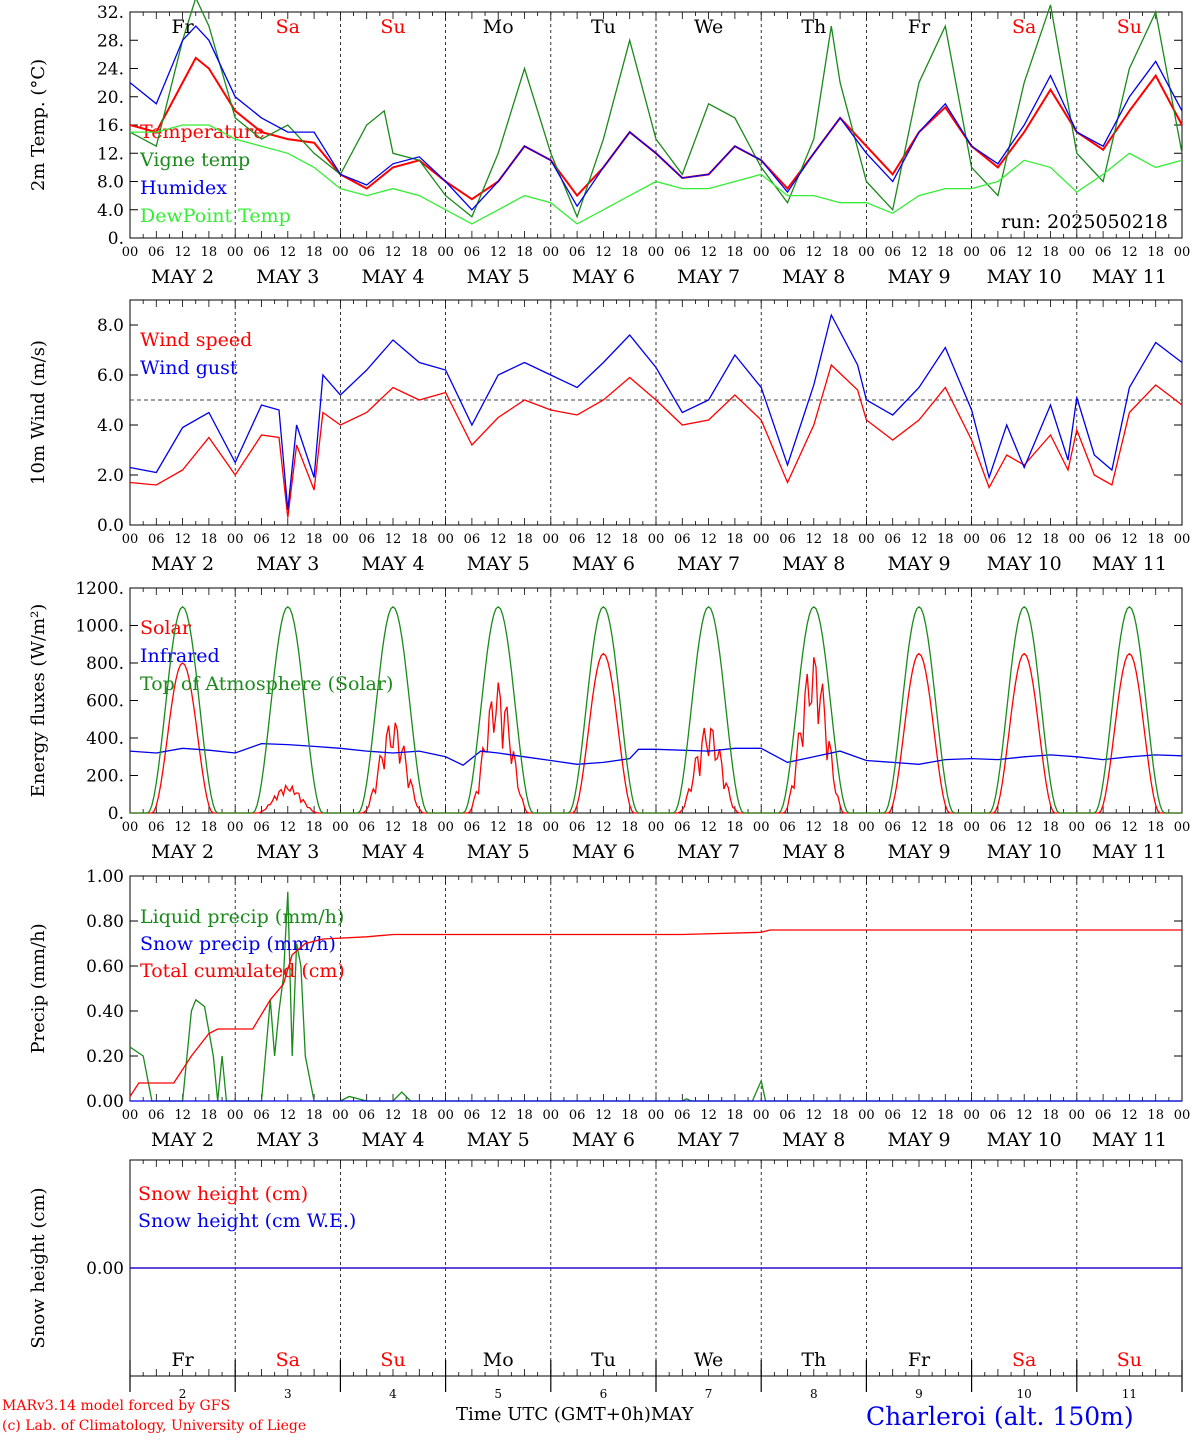 The width and height of the screenshot is (1194, 1440). Describe the element at coordinates (105, 702) in the screenshot. I see `y-tick-label: 600.` at that location.